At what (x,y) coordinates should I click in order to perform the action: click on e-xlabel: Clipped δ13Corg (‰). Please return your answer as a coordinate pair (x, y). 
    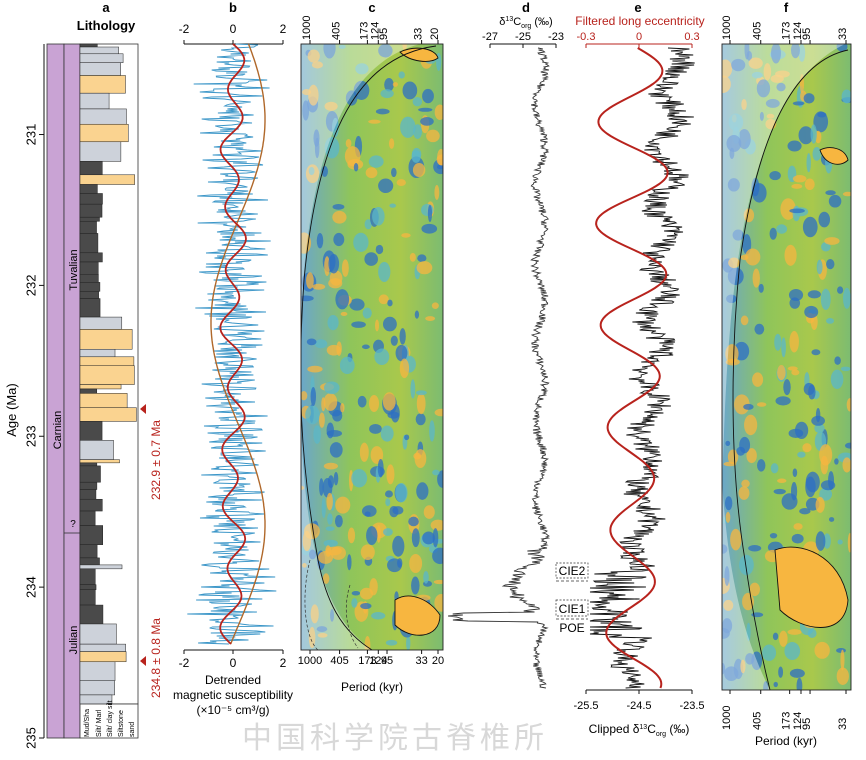
    Looking at the image, I should click on (639, 730).